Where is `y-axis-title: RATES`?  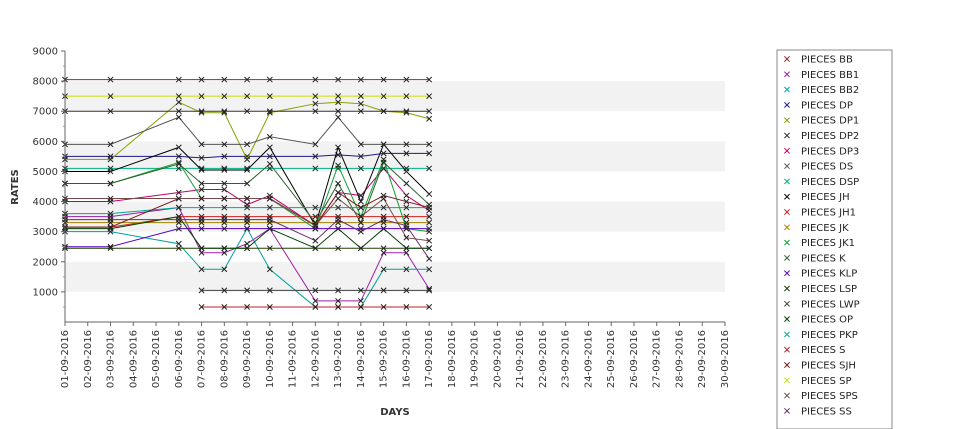
y-axis-title: RATES is located at coordinates (15, 187).